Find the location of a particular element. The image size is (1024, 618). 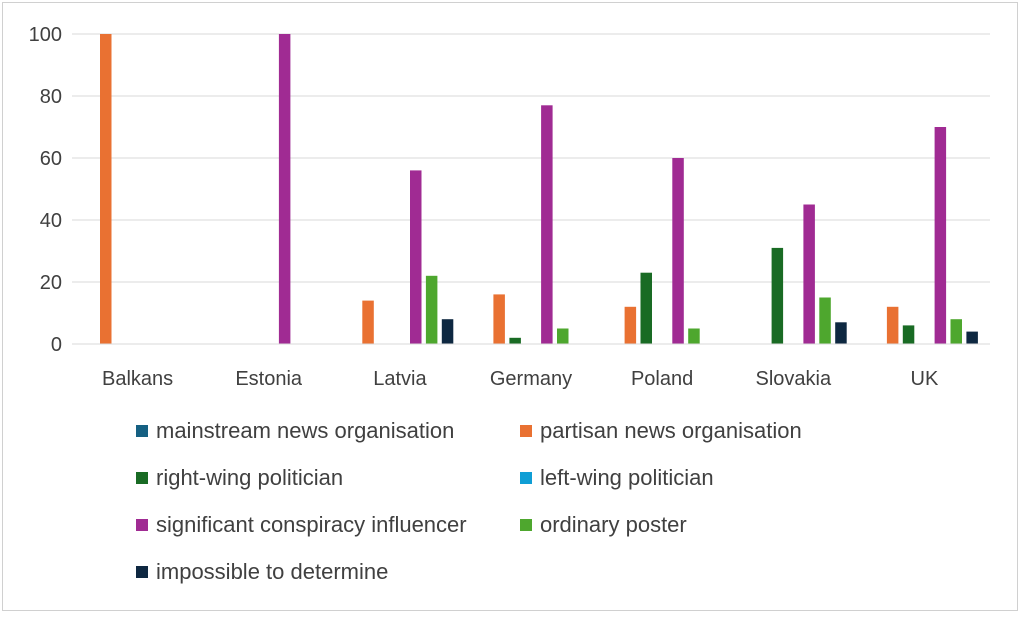

legend-item: mainstream news organisation is located at coordinates (295, 431).